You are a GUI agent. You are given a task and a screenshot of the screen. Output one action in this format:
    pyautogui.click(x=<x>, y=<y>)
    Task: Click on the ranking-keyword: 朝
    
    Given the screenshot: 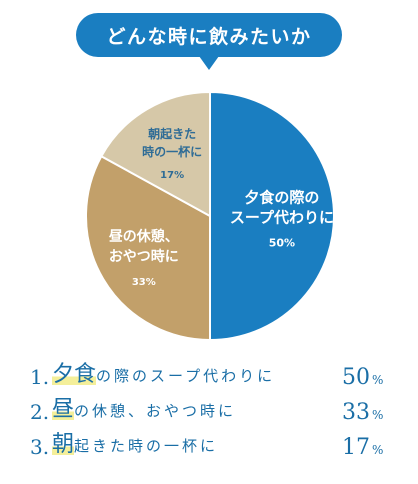 What is the action you would take?
    pyautogui.click(x=63, y=444)
    